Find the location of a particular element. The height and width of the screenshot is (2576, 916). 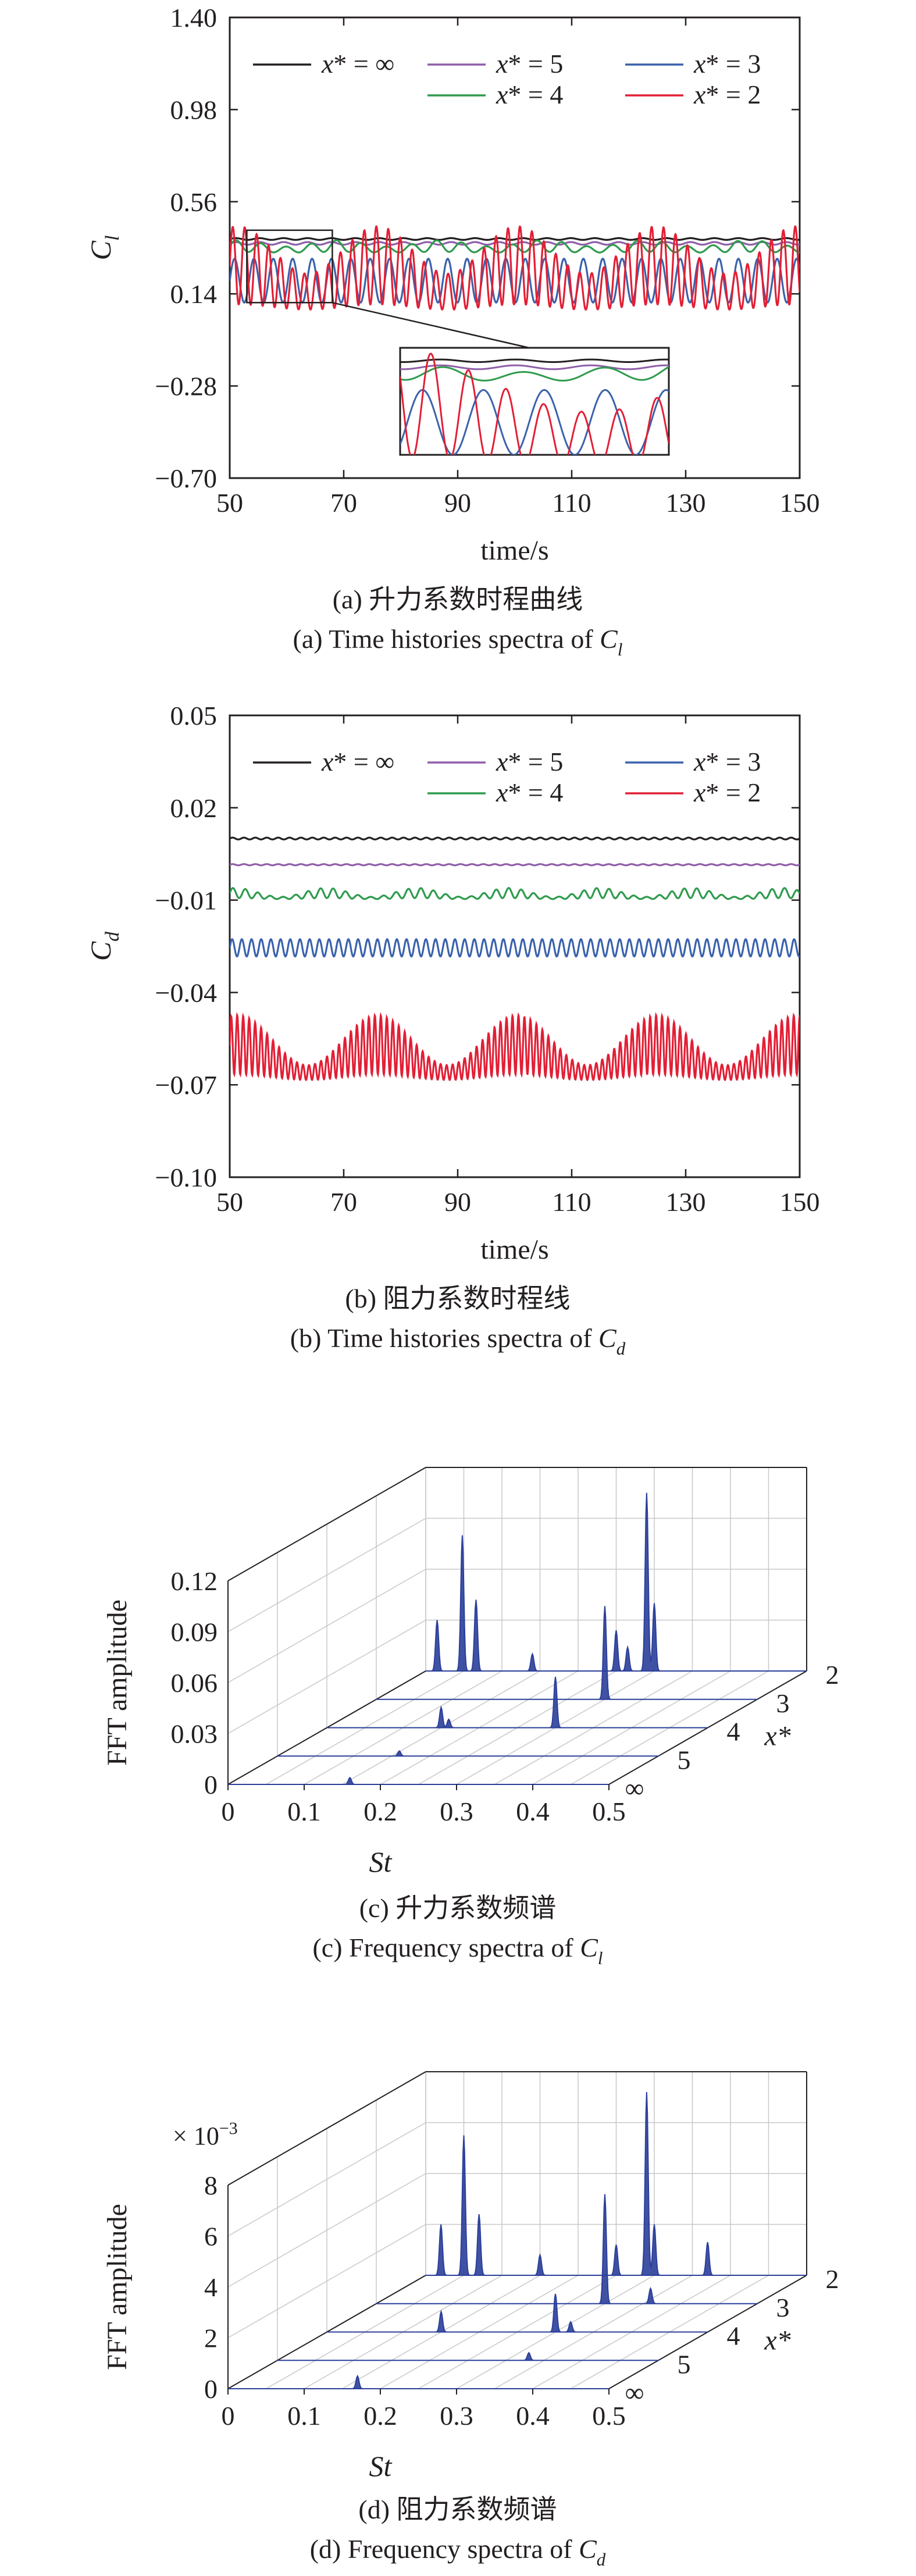

x-tick-label: 50 is located at coordinates (229, 1202).